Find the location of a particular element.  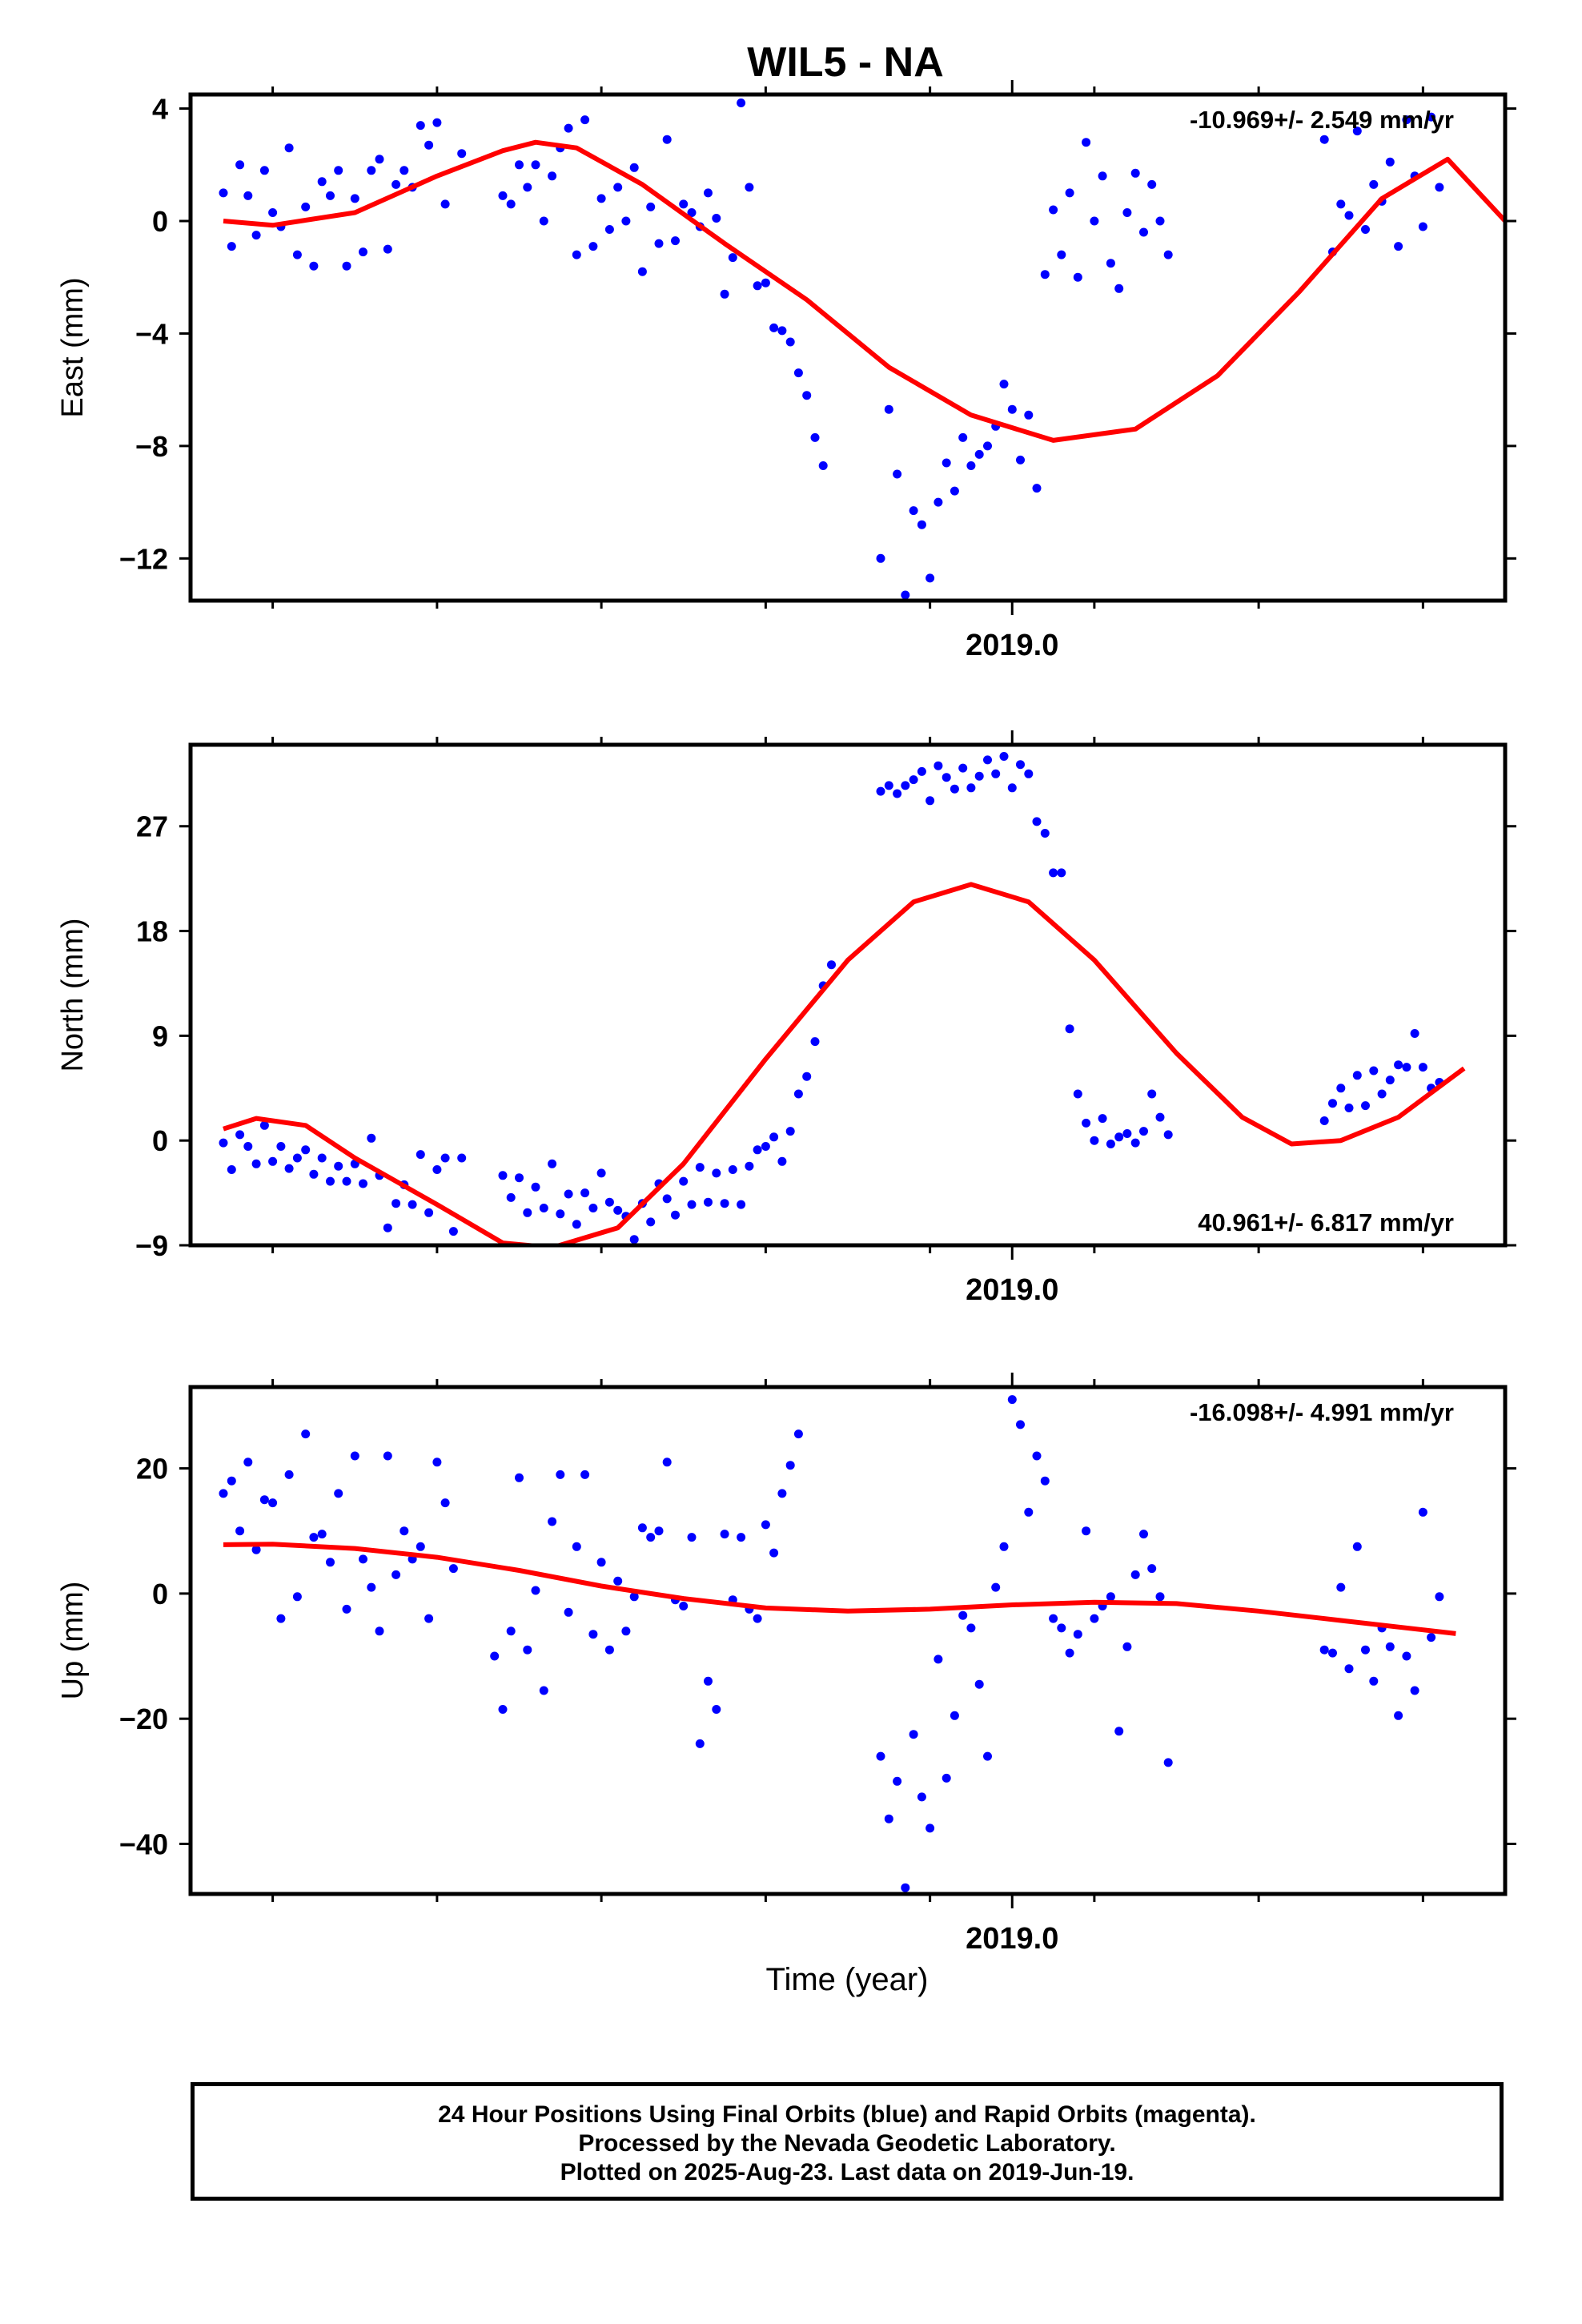

up-model-curve is located at coordinates (840, 1589).